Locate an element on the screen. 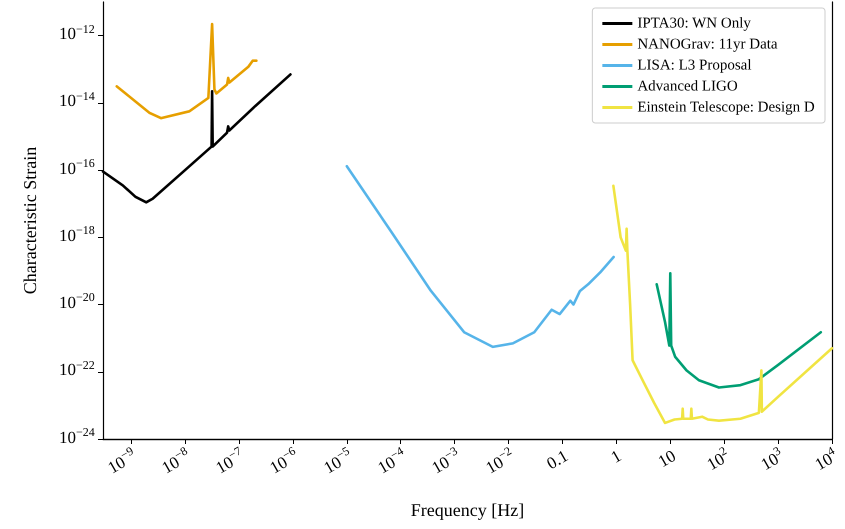 The image size is (845, 529). y-tick-label: 10$^{−20}$ is located at coordinates (77, 301).